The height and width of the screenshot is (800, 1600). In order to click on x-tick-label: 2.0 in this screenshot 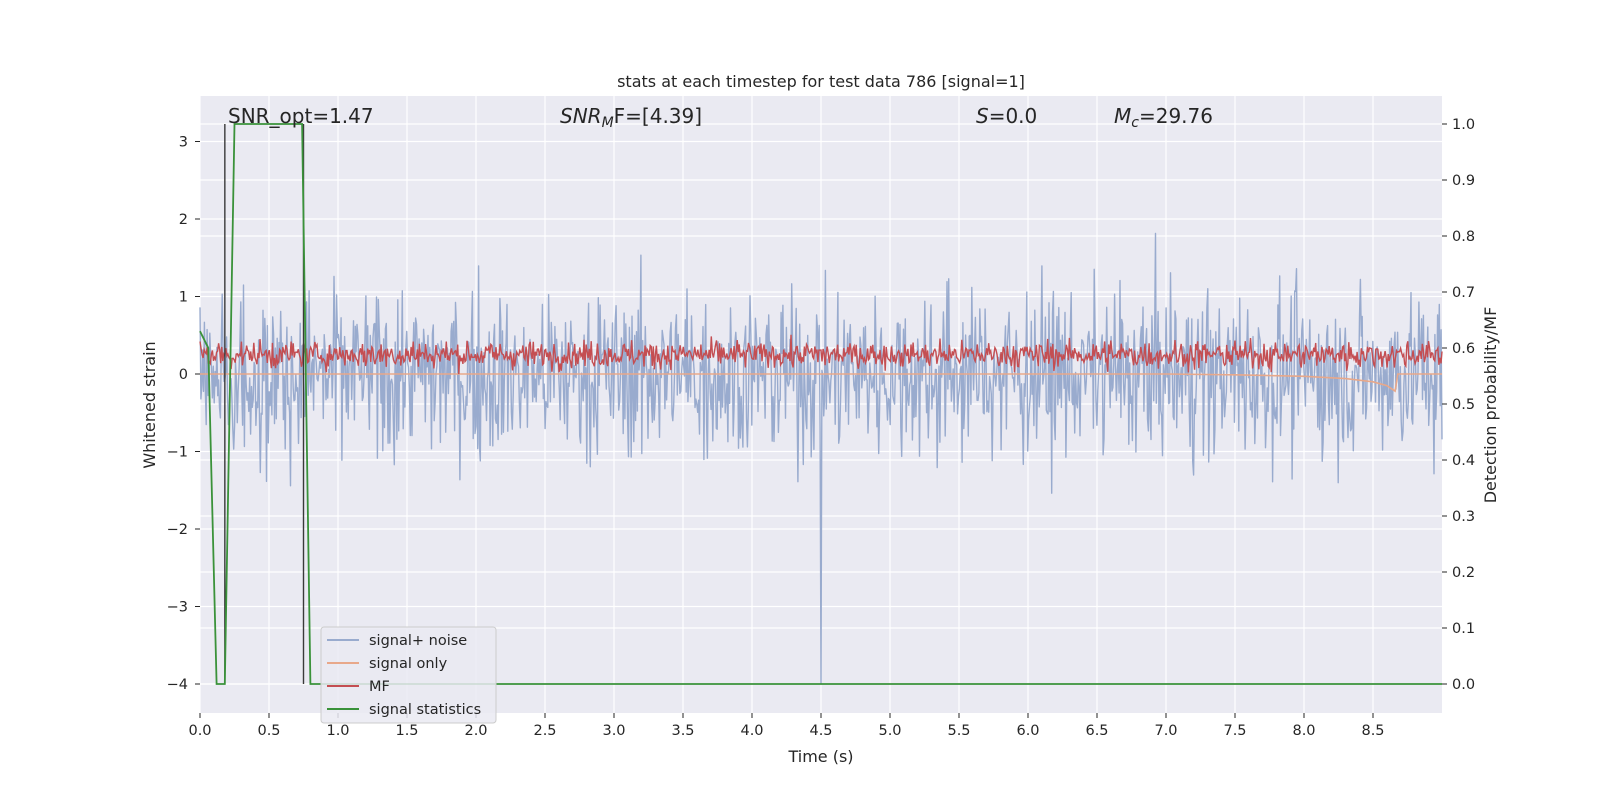, I will do `click(475, 731)`.